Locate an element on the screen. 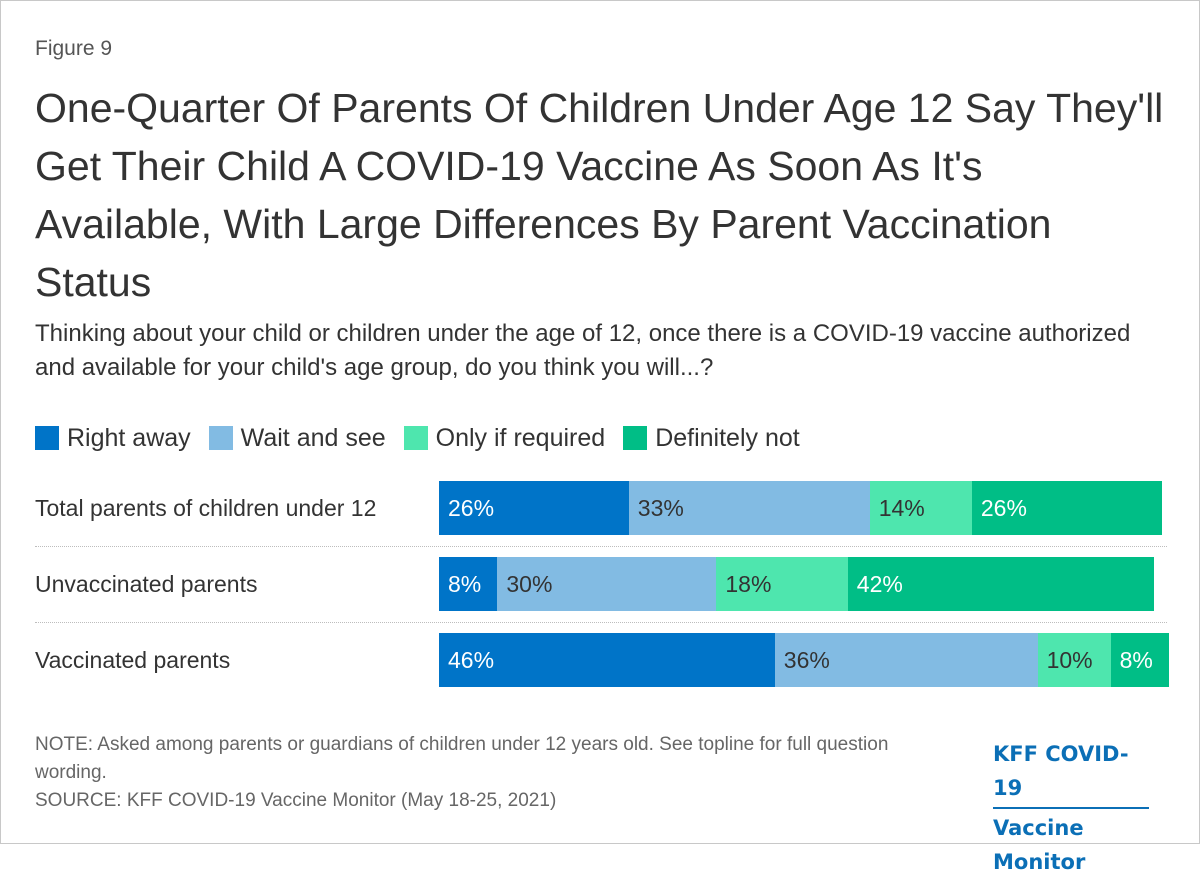 The height and width of the screenshot is (879, 1200). bar-segment-2-0: 46% is located at coordinates (607, 660).